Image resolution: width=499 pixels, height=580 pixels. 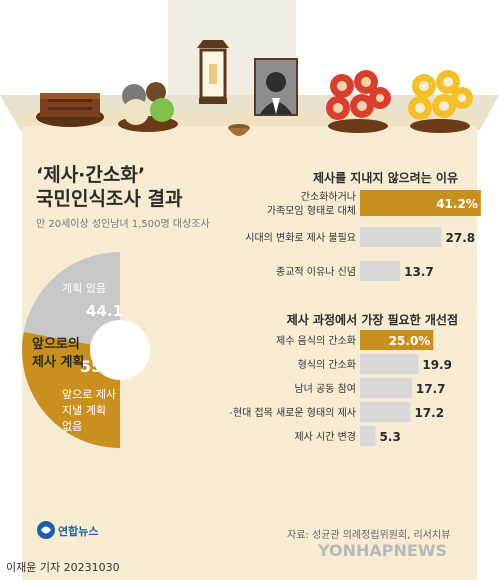 I want to click on incense-bowl-icon, so click(x=239, y=130).